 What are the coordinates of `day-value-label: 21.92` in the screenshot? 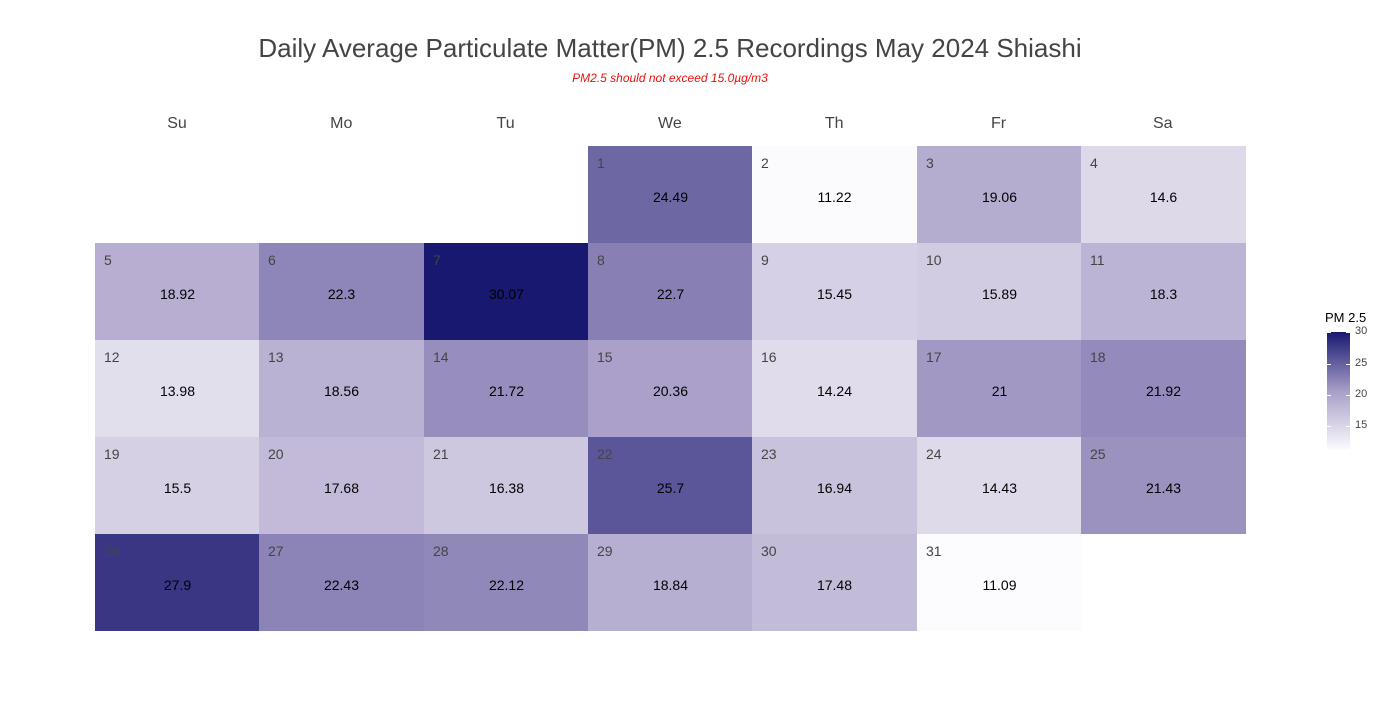 It's located at (1163, 391).